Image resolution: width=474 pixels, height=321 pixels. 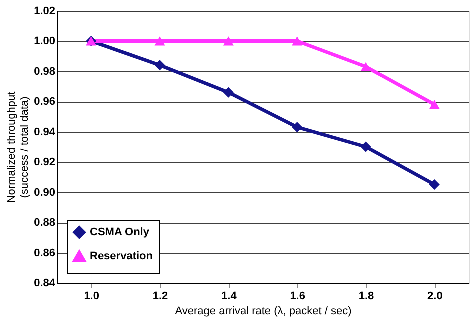 I want to click on x-tick-label: 1.8, so click(x=366, y=296).